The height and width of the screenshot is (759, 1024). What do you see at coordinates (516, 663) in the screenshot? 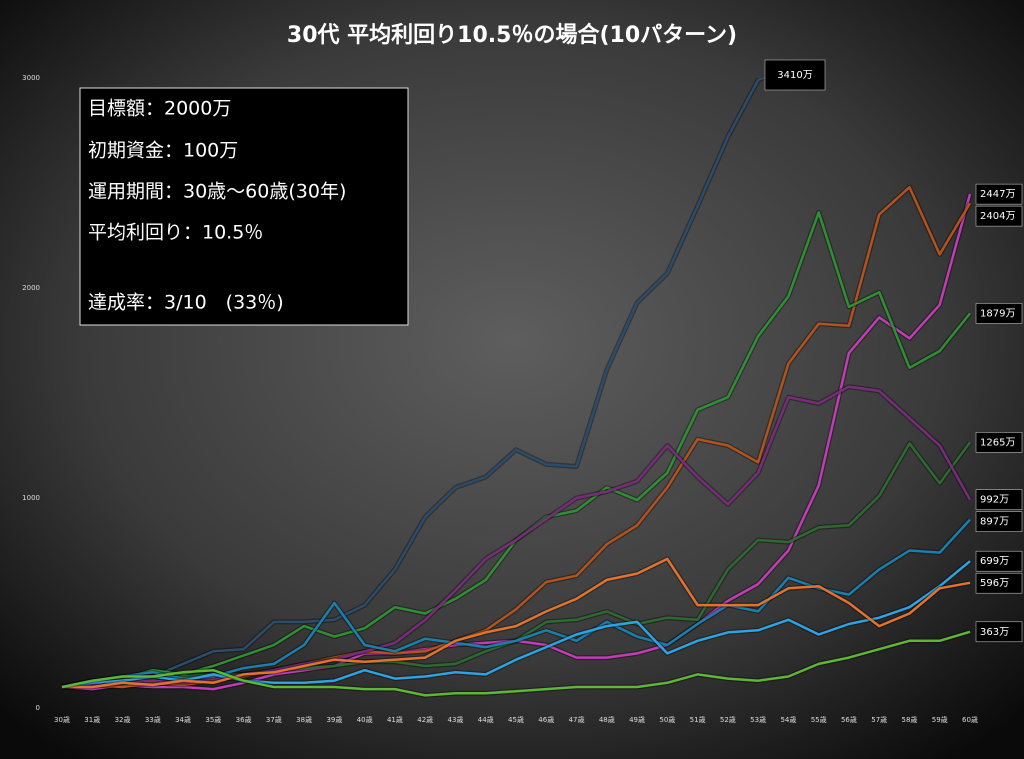
I see `series-line` at bounding box center [516, 663].